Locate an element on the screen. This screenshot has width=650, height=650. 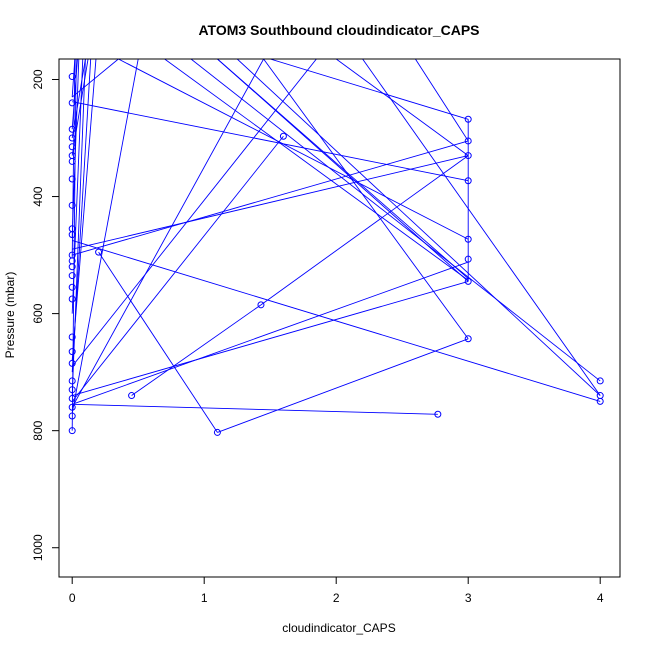
y-tick-label: 600 is located at coordinates (38, 313).